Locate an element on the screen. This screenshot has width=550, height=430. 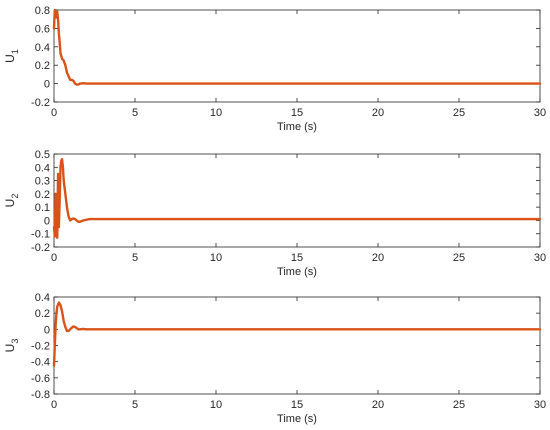
y-tick-label: -0.1 is located at coordinates (40, 235).